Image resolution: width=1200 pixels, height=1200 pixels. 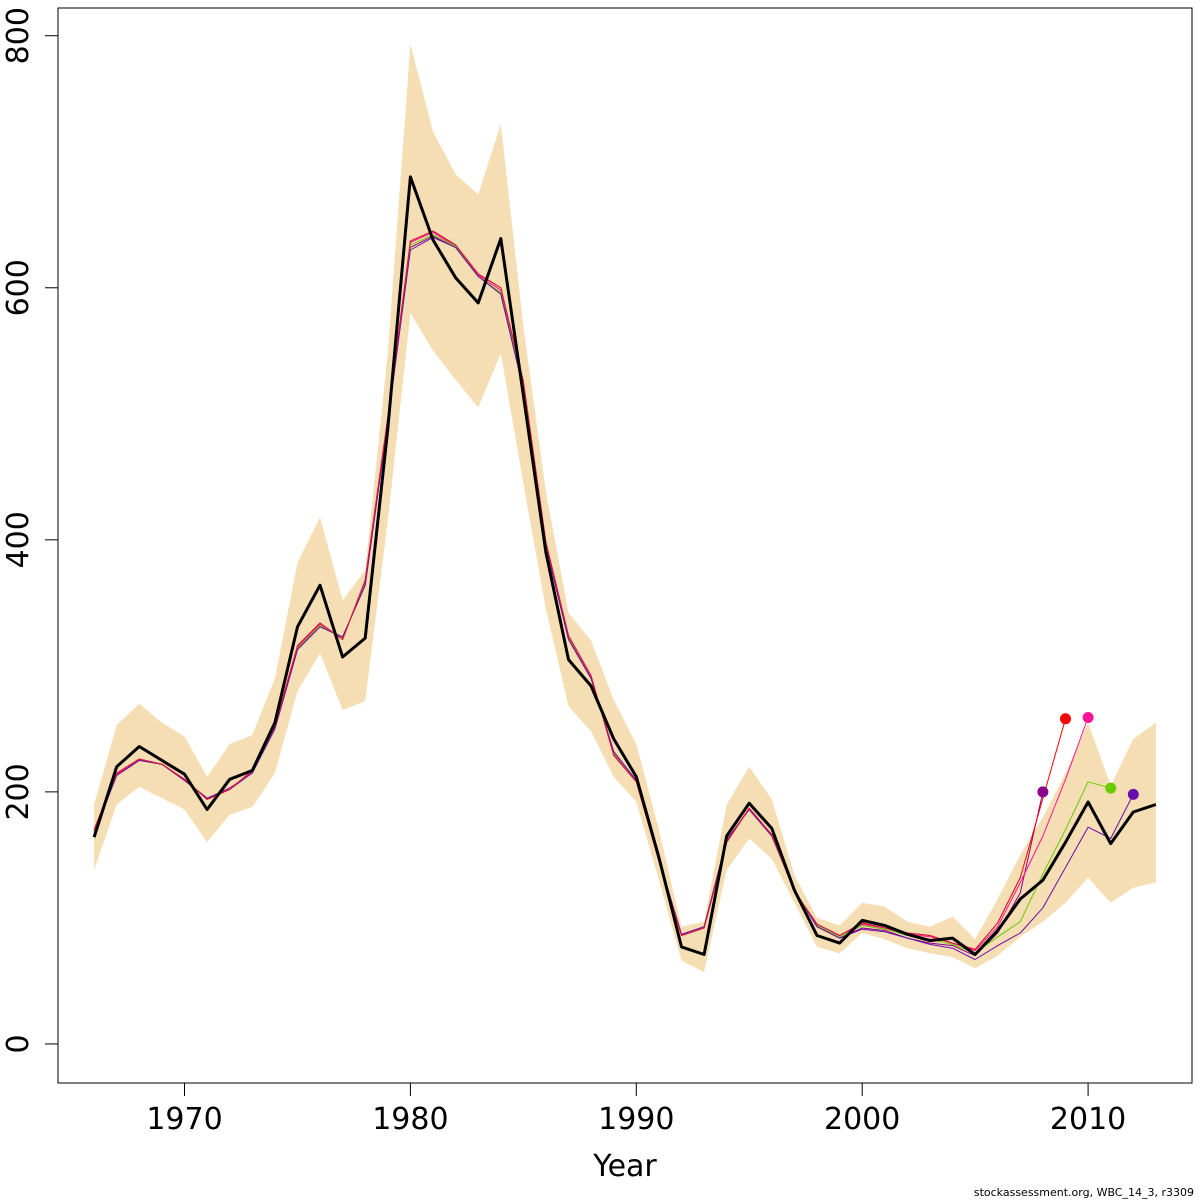 What do you see at coordinates (1088, 1119) in the screenshot?
I see `x-tick-label: 2010` at bounding box center [1088, 1119].